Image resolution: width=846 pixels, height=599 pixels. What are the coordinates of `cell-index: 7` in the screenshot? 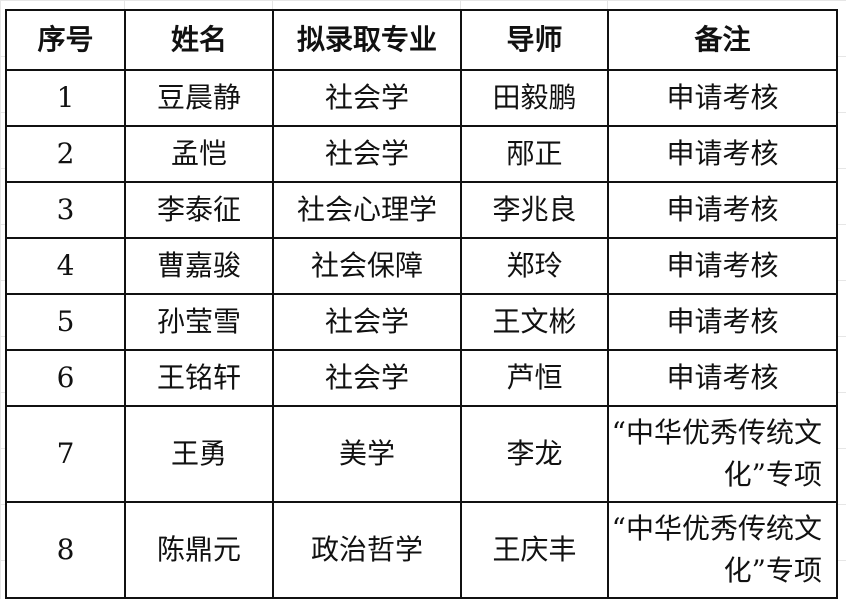 It's located at (65, 454).